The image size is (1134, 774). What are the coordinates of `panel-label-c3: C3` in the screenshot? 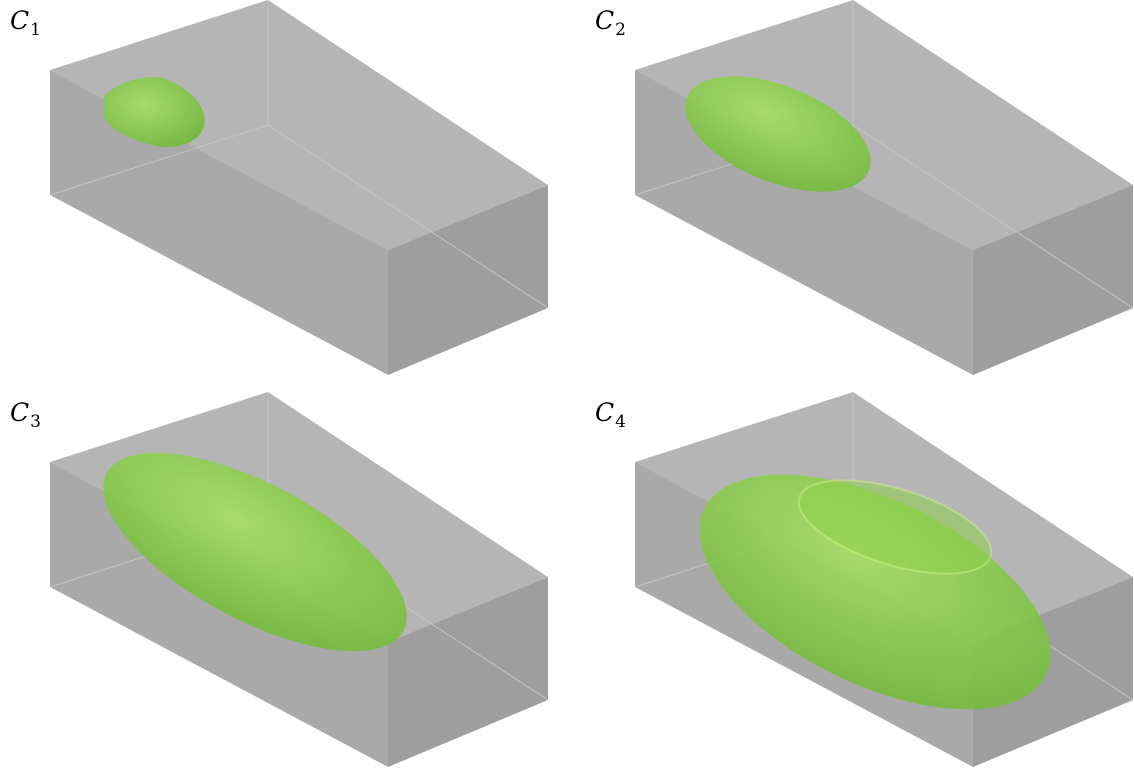 It's located at (25, 415).